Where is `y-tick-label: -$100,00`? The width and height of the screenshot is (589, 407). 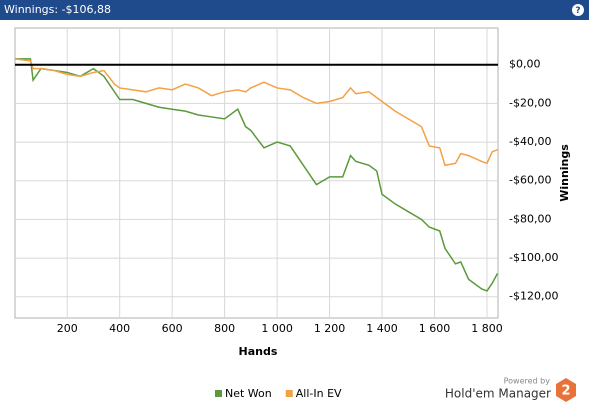
y-tick-label: -$100,00 is located at coordinates (533, 257).